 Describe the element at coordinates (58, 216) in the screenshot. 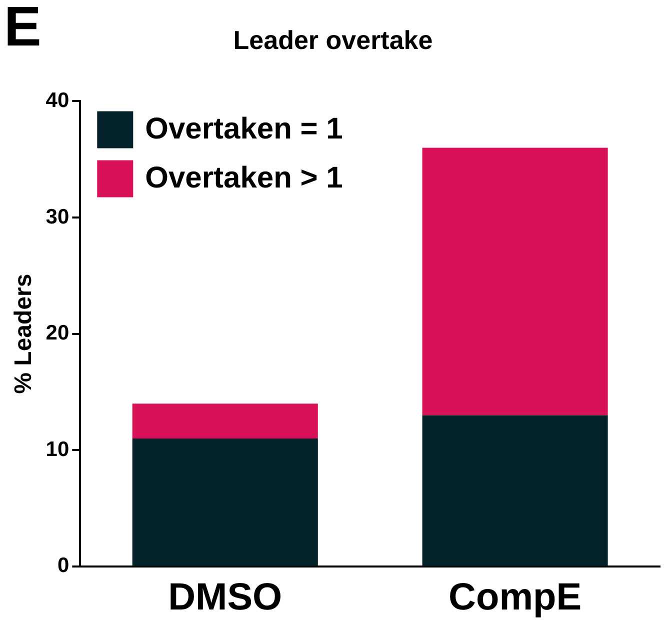

I see `y-tick-label: 30` at that location.